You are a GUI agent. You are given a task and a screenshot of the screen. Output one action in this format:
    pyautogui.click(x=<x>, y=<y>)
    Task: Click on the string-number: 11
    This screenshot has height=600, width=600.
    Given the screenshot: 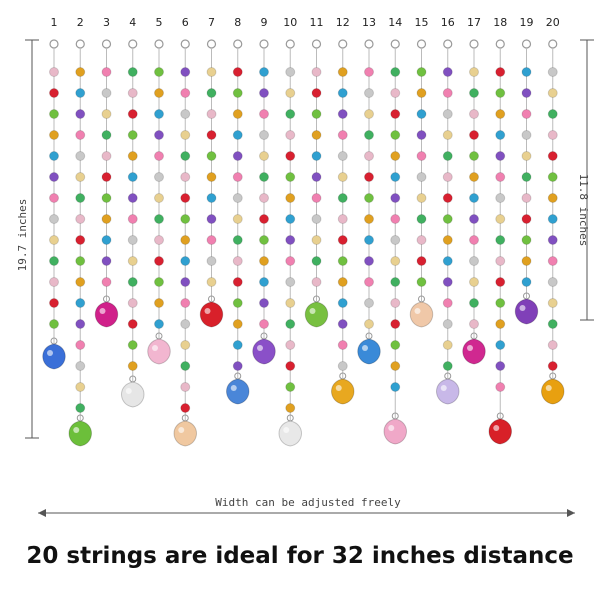 What is the action you would take?
    pyautogui.click(x=317, y=22)
    